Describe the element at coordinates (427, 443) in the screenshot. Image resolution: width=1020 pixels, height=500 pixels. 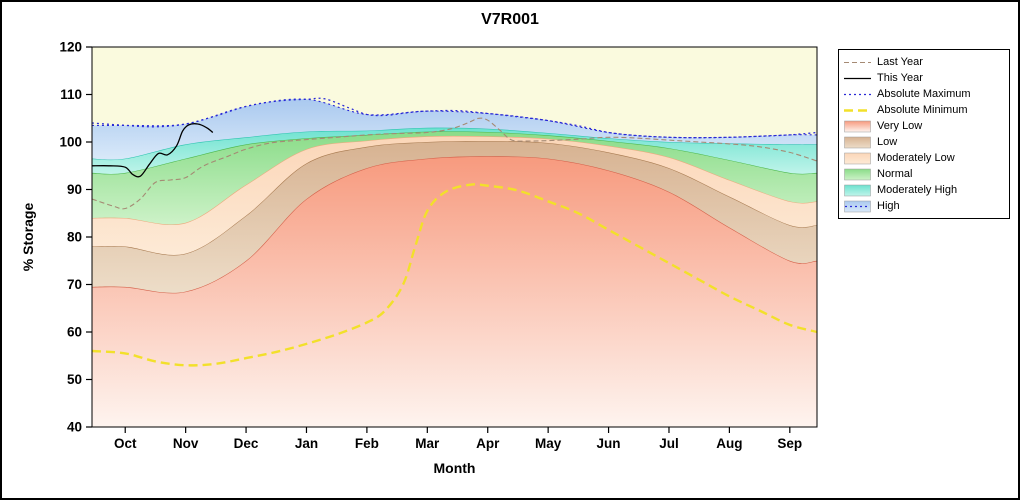
I see `x-tick-label: Mar` at that location.